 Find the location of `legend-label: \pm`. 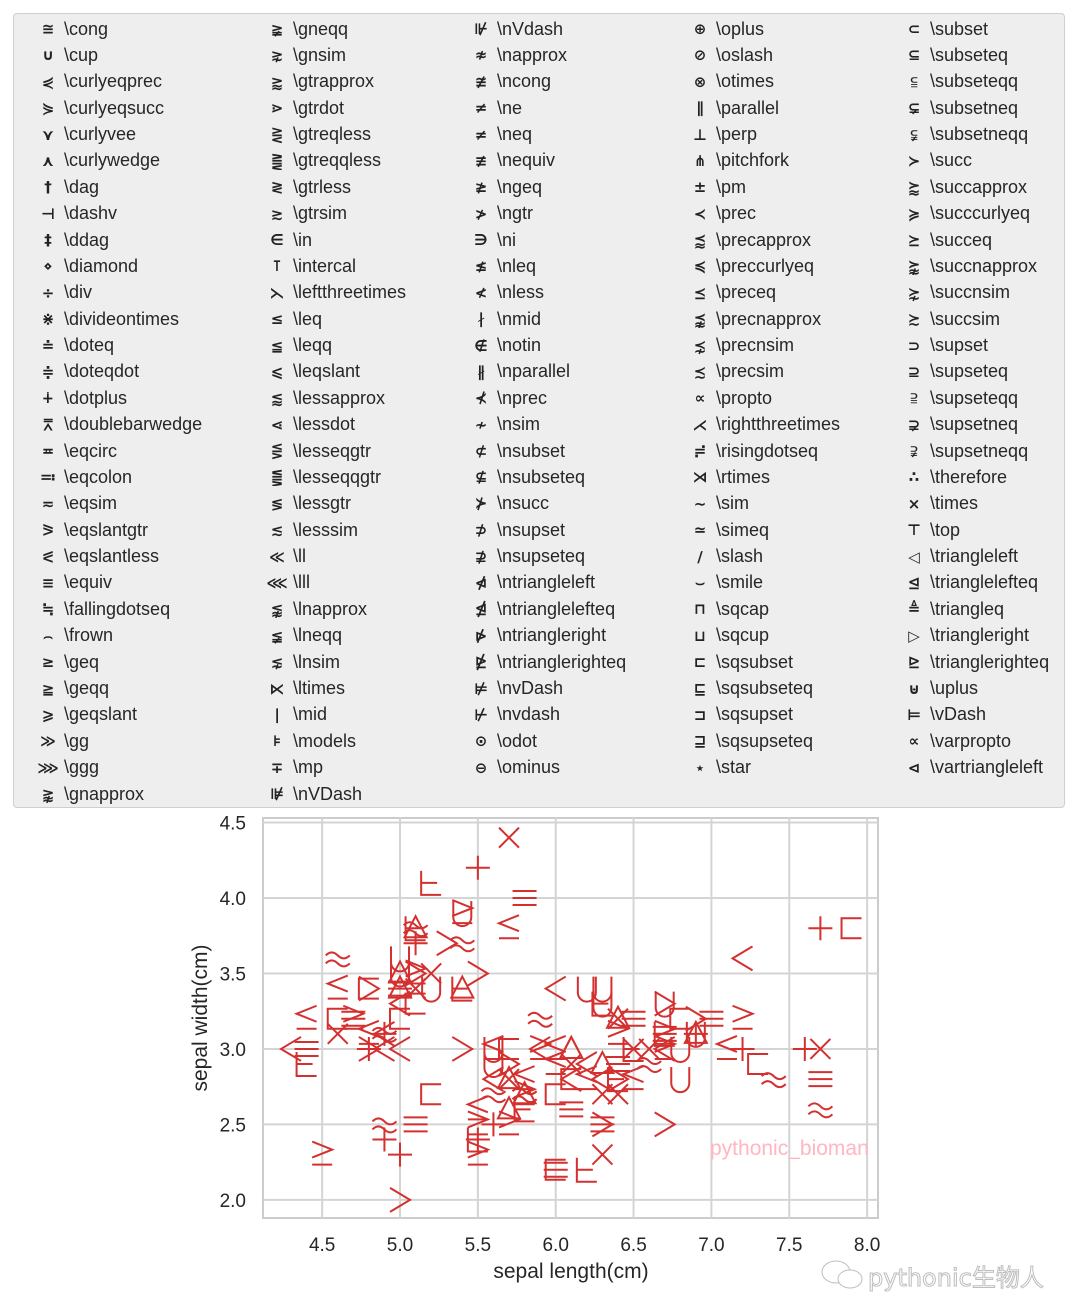

legend-label: \pm is located at coordinates (731, 186).